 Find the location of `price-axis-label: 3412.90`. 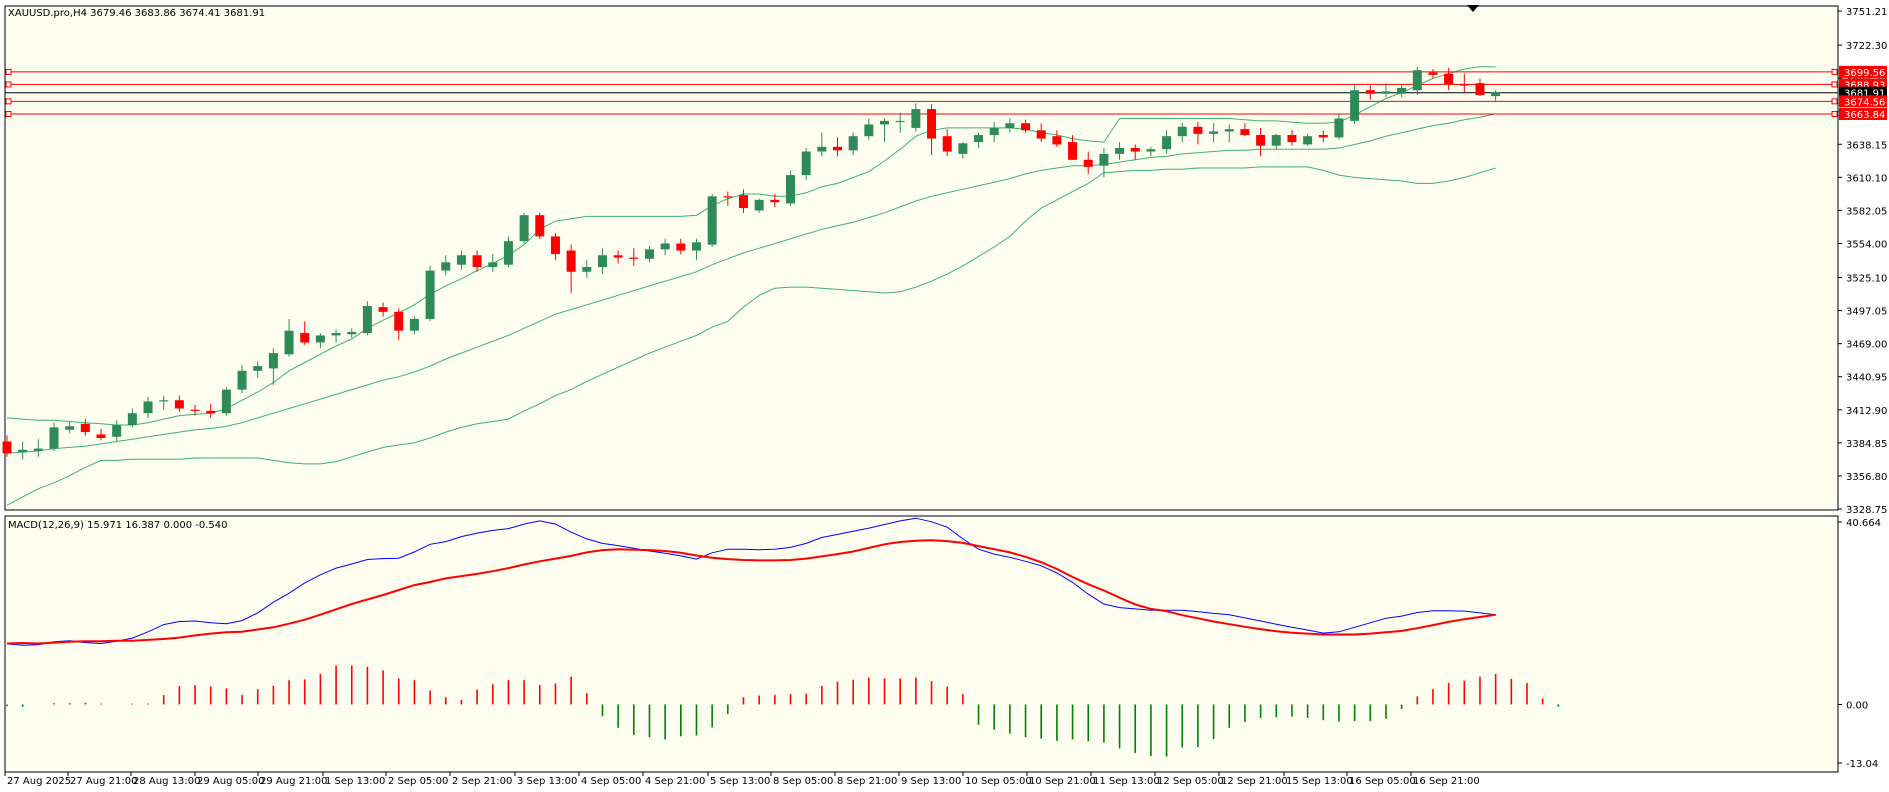

price-axis-label: 3412.90 is located at coordinates (1866, 411).